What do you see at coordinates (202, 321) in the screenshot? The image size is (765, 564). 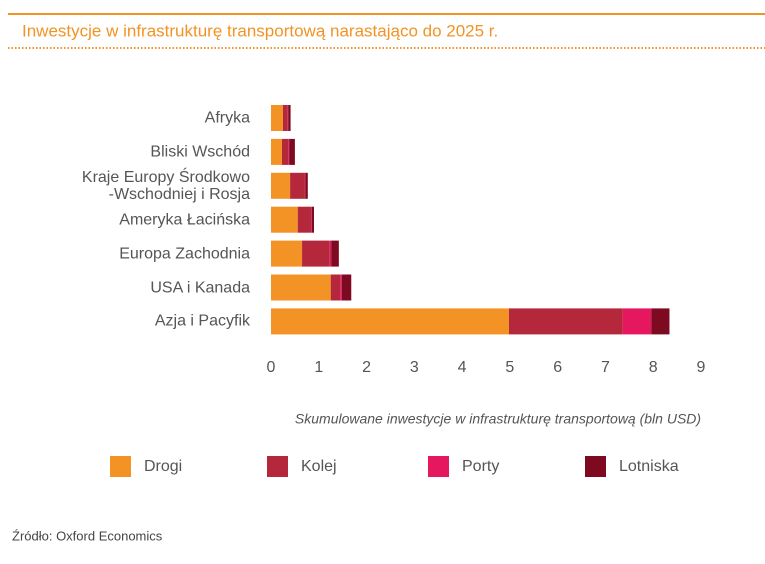 I see `y-tick-label: Azja i Pacyfik` at bounding box center [202, 321].